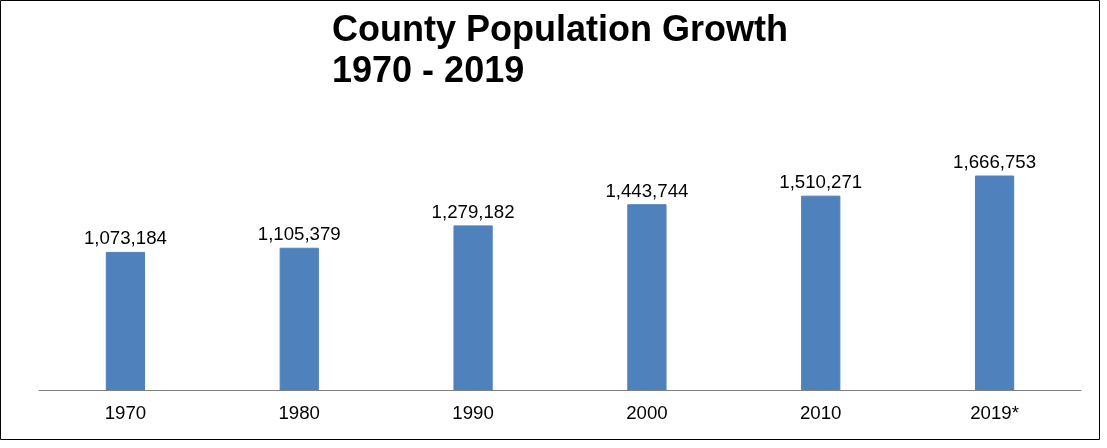  What do you see at coordinates (299, 234) in the screenshot?
I see `data-label: 1,105,379` at bounding box center [299, 234].